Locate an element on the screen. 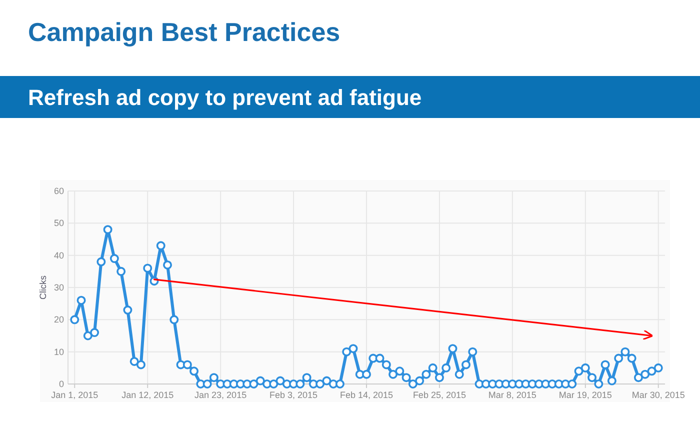  y-tick-label: 20 is located at coordinates (59, 319).